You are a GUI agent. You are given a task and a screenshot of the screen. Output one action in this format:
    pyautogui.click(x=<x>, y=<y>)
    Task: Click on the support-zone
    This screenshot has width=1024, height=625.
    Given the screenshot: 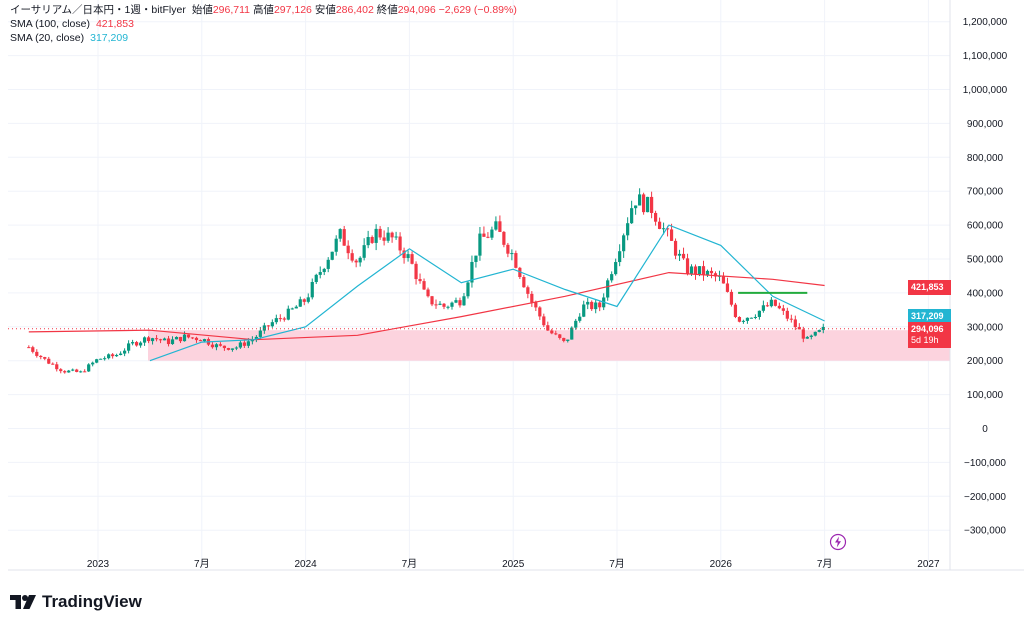 What is the action you would take?
    pyautogui.click(x=549, y=345)
    